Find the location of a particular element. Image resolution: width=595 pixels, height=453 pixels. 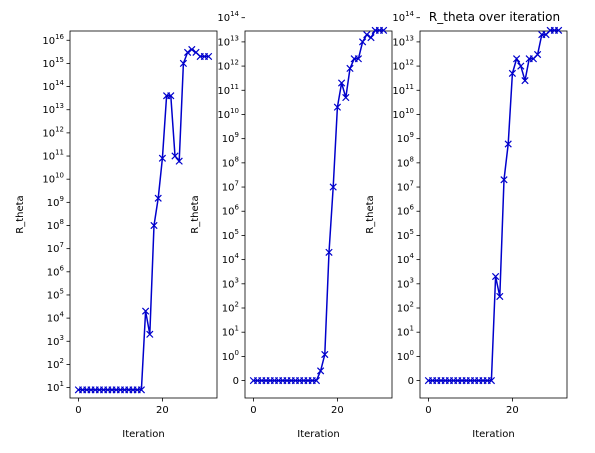

chart-title: R_theta over iteration is located at coordinates (494, 17).